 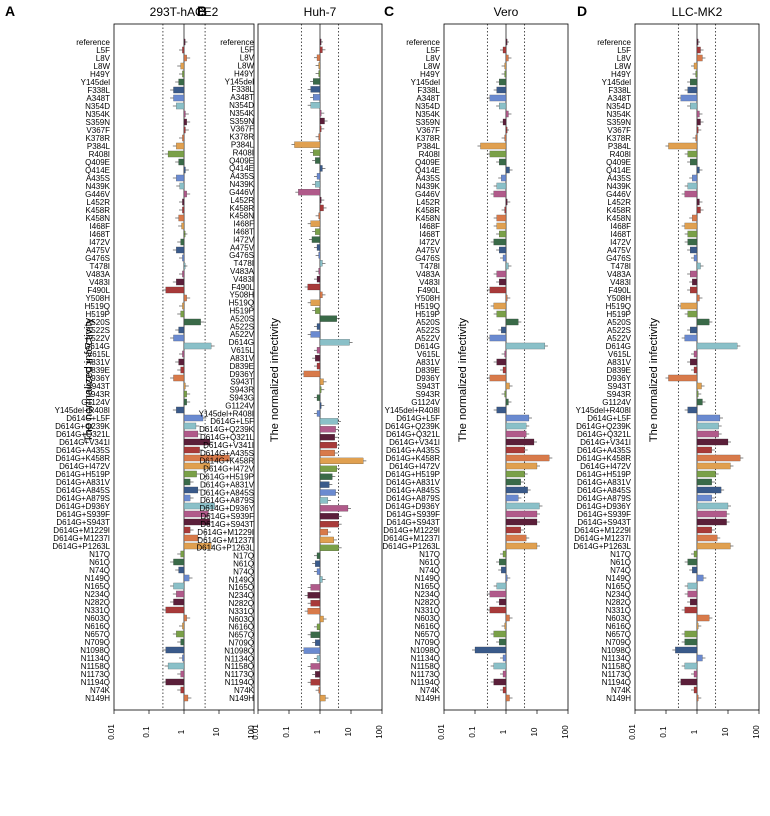 I want to click on category-label: D614G+S939F, so click(x=413, y=514).